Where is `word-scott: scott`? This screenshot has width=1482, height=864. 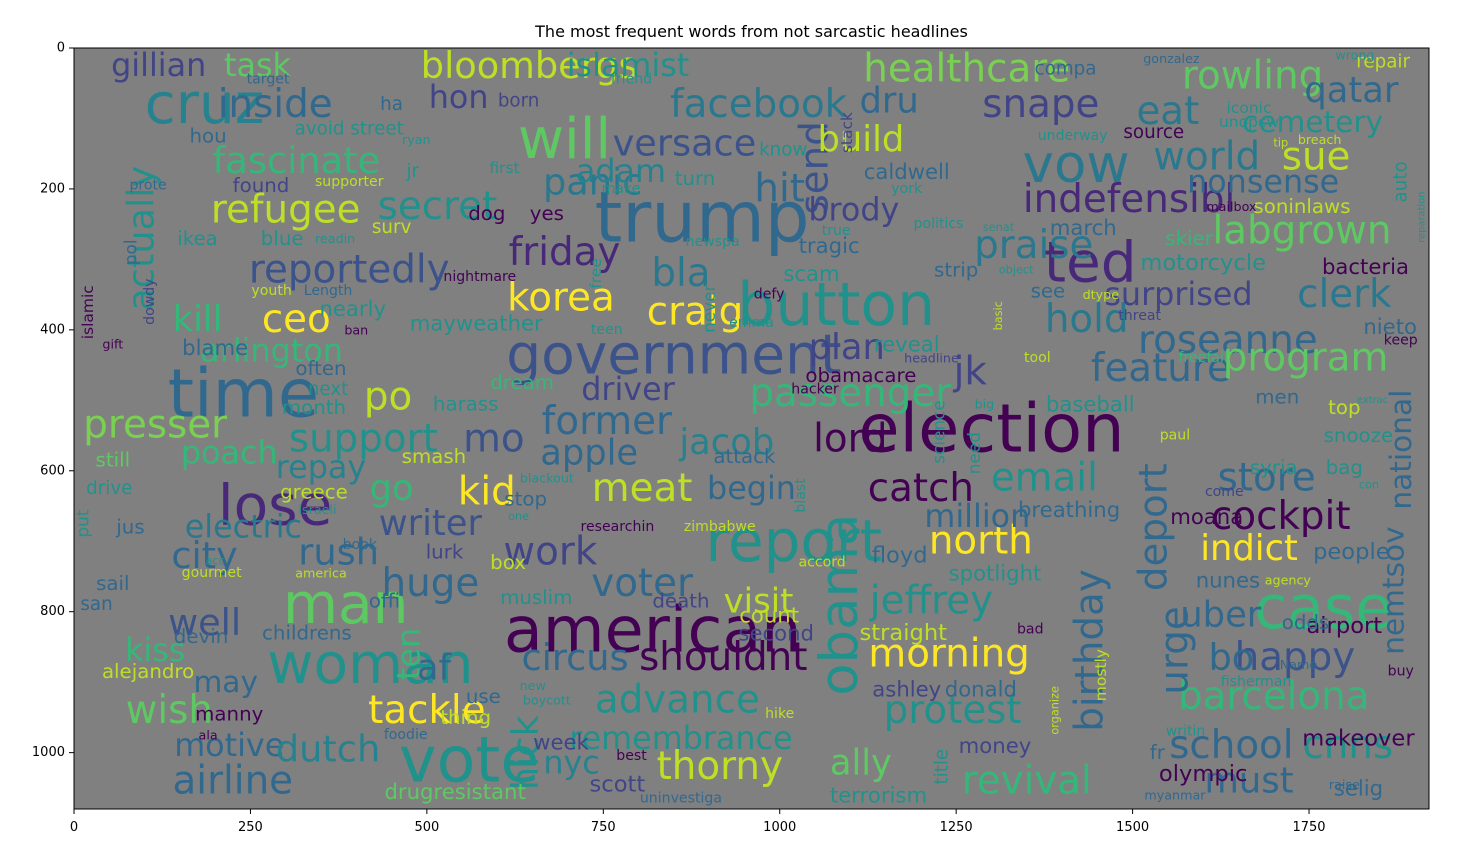
word-scott: scott is located at coordinates (618, 784).